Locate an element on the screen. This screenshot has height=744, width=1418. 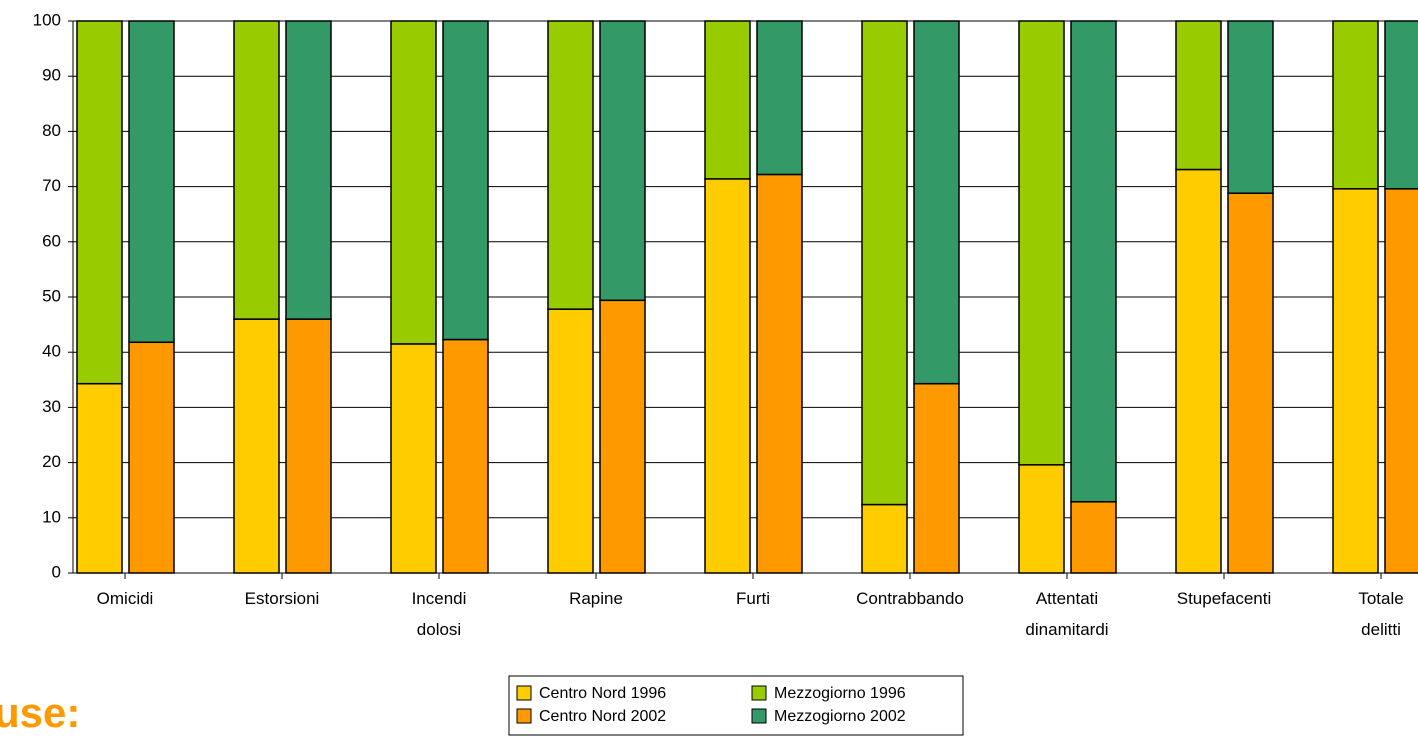
x-tick-label: Estorsioni is located at coordinates (282, 598).